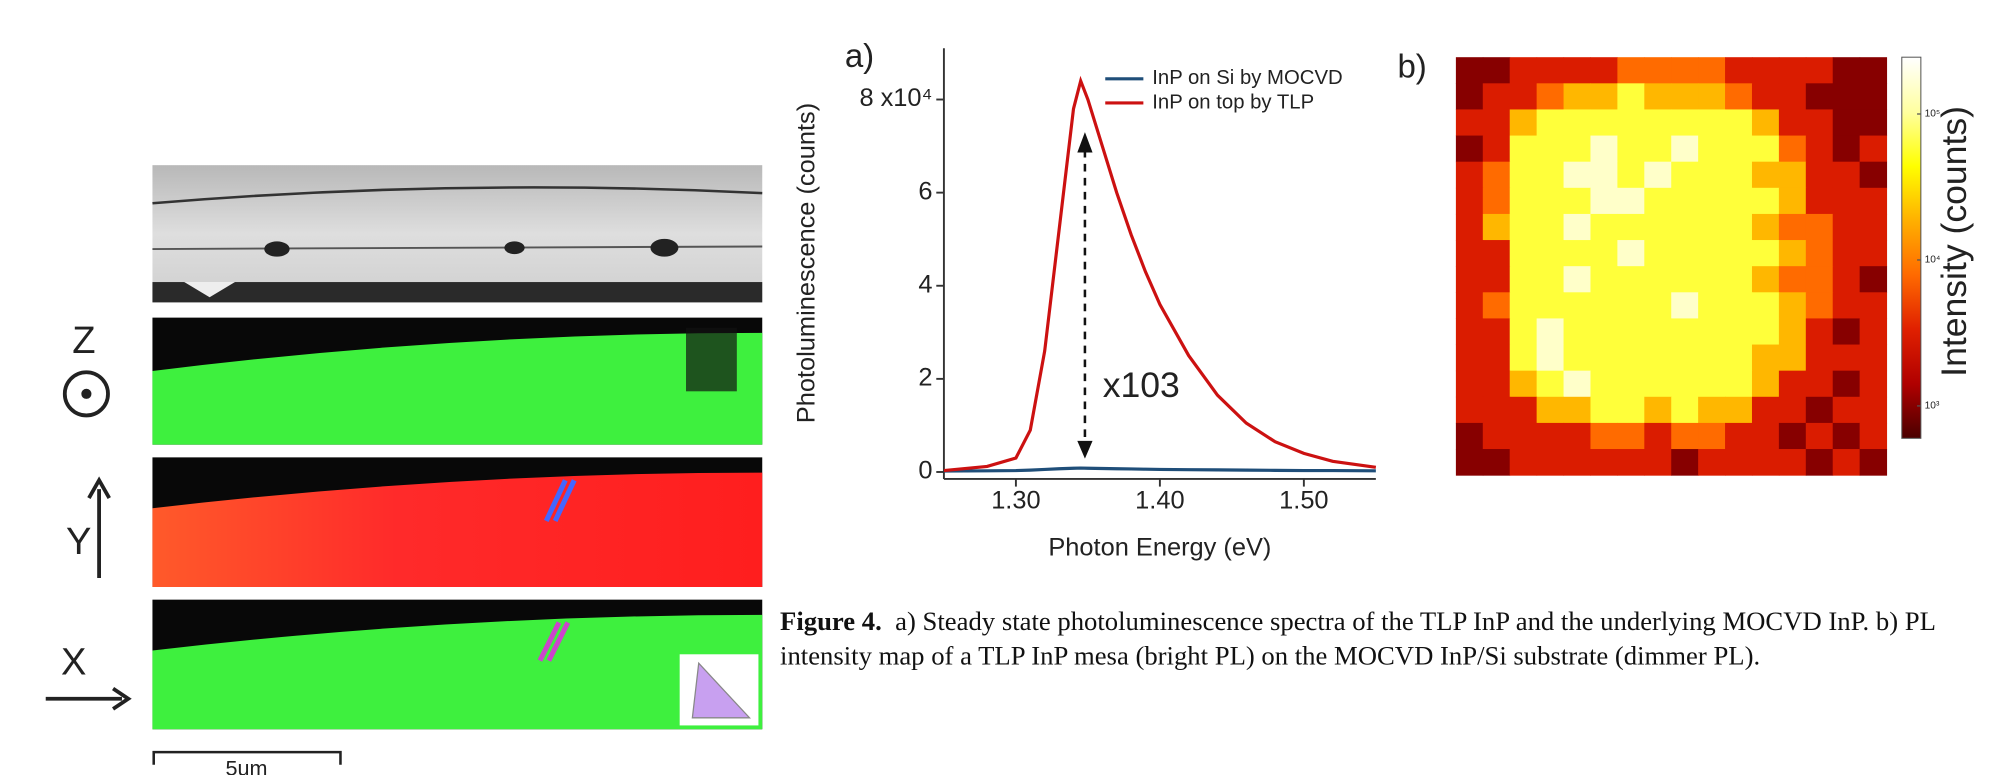 The height and width of the screenshot is (775, 1992). Describe the element at coordinates (1233, 102) in the screenshot. I see `legend-label: InP on top by TLP` at that location.